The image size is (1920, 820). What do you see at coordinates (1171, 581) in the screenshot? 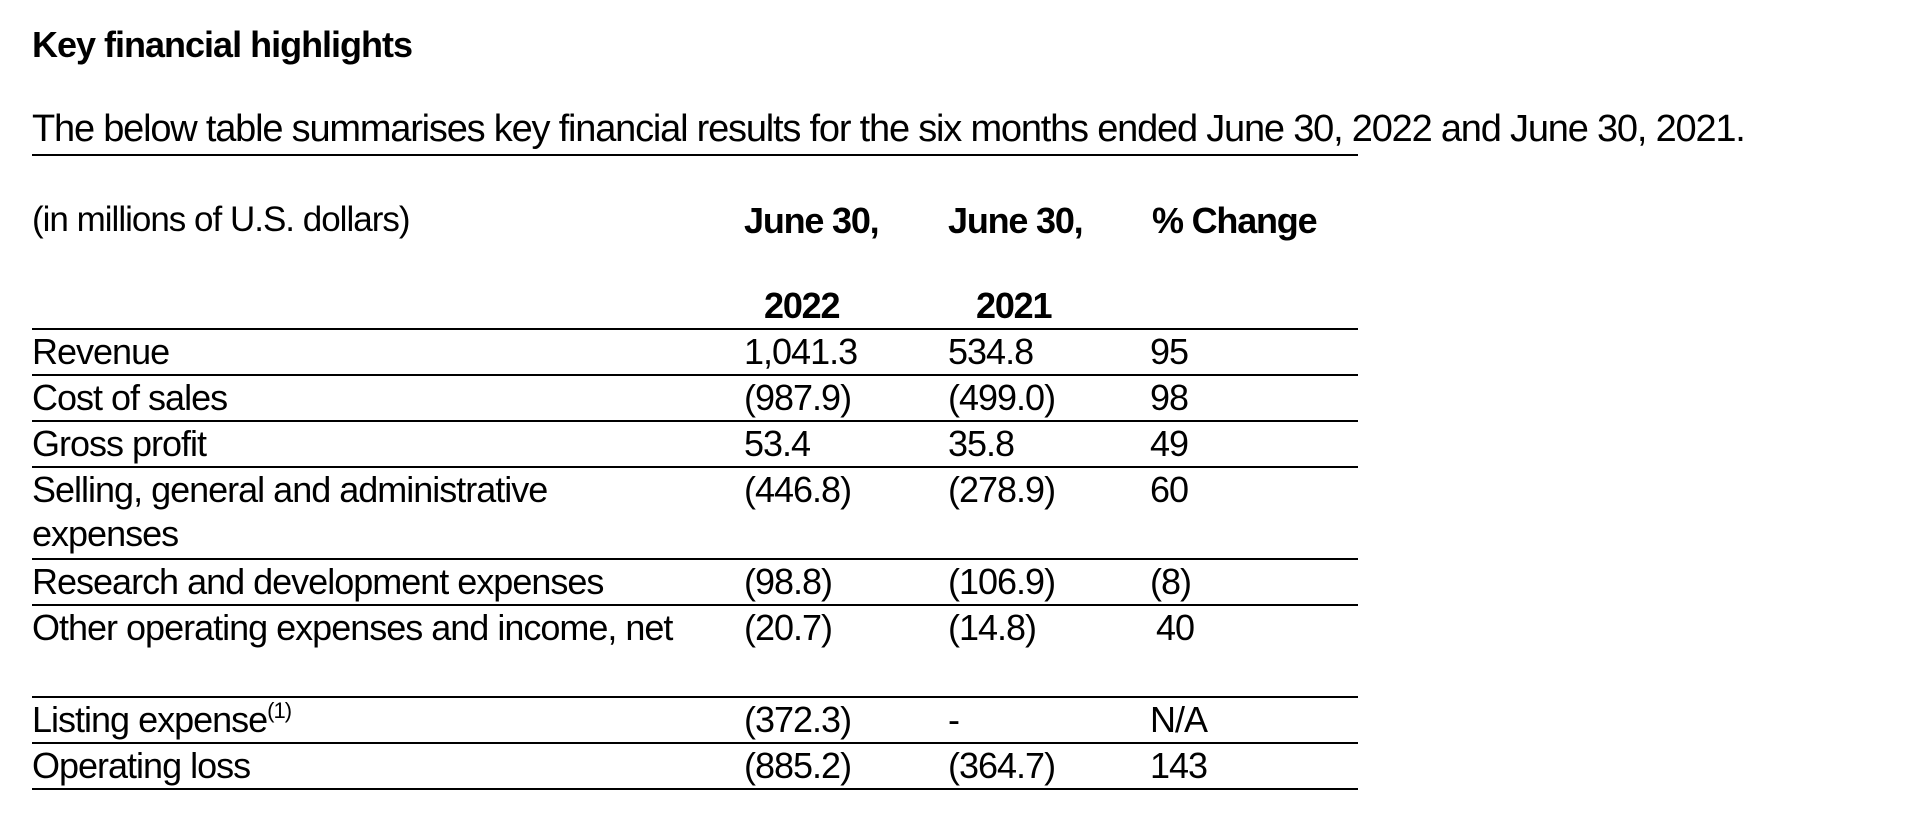
I see `value-change: (8)` at bounding box center [1171, 581].